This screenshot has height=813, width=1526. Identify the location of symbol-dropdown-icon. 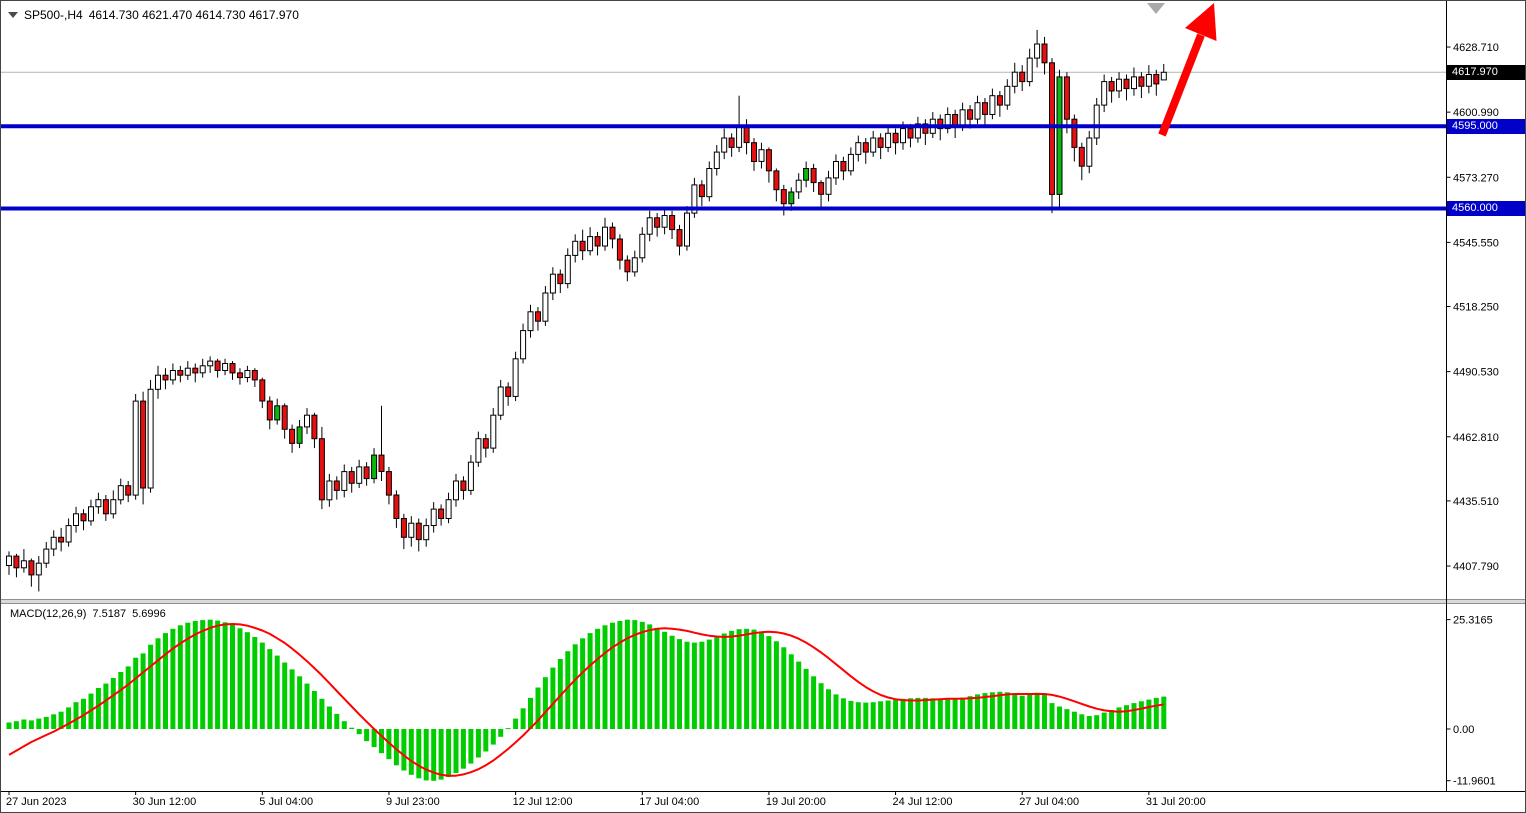
(13, 15).